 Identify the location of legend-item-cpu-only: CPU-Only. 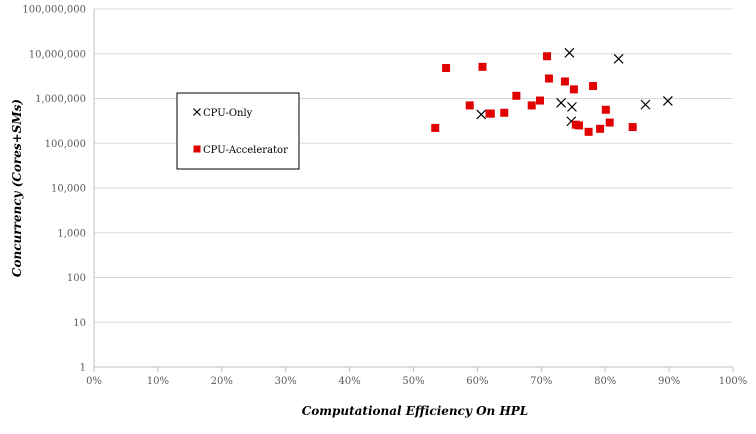
(223, 113).